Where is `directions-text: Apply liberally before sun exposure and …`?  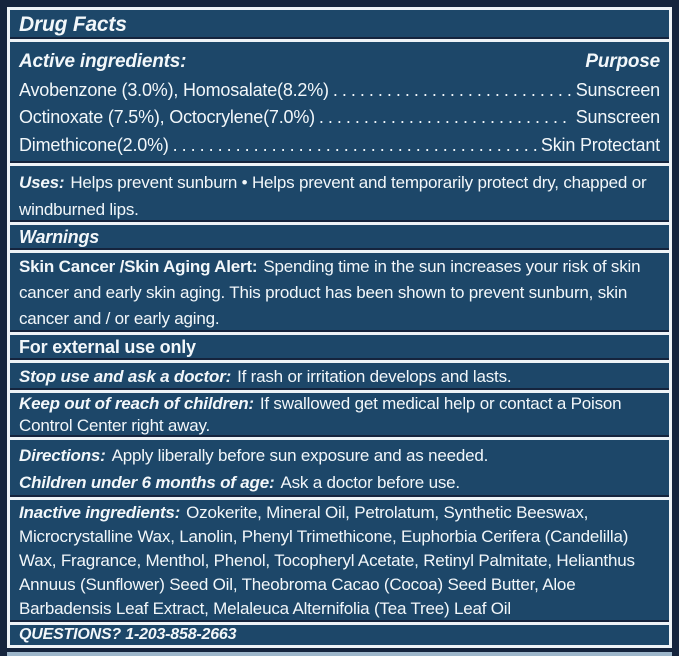 directions-text: Apply liberally before sun exposure and … is located at coordinates (300, 455).